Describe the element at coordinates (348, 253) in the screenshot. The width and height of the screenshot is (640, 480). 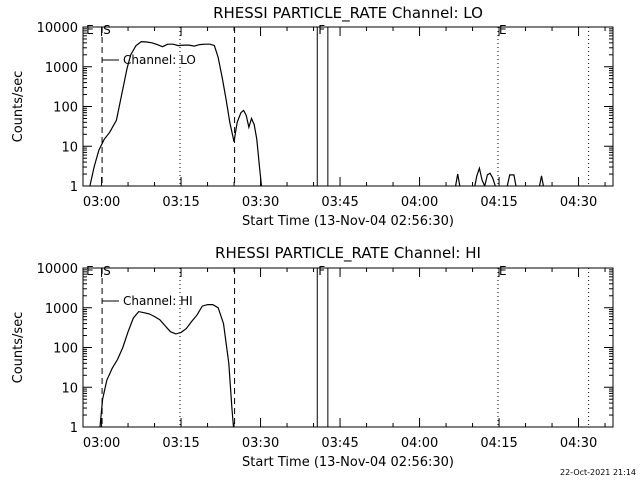
I see `chart-title: RHESSI PARTICLE_RATE Channel: HI` at that location.